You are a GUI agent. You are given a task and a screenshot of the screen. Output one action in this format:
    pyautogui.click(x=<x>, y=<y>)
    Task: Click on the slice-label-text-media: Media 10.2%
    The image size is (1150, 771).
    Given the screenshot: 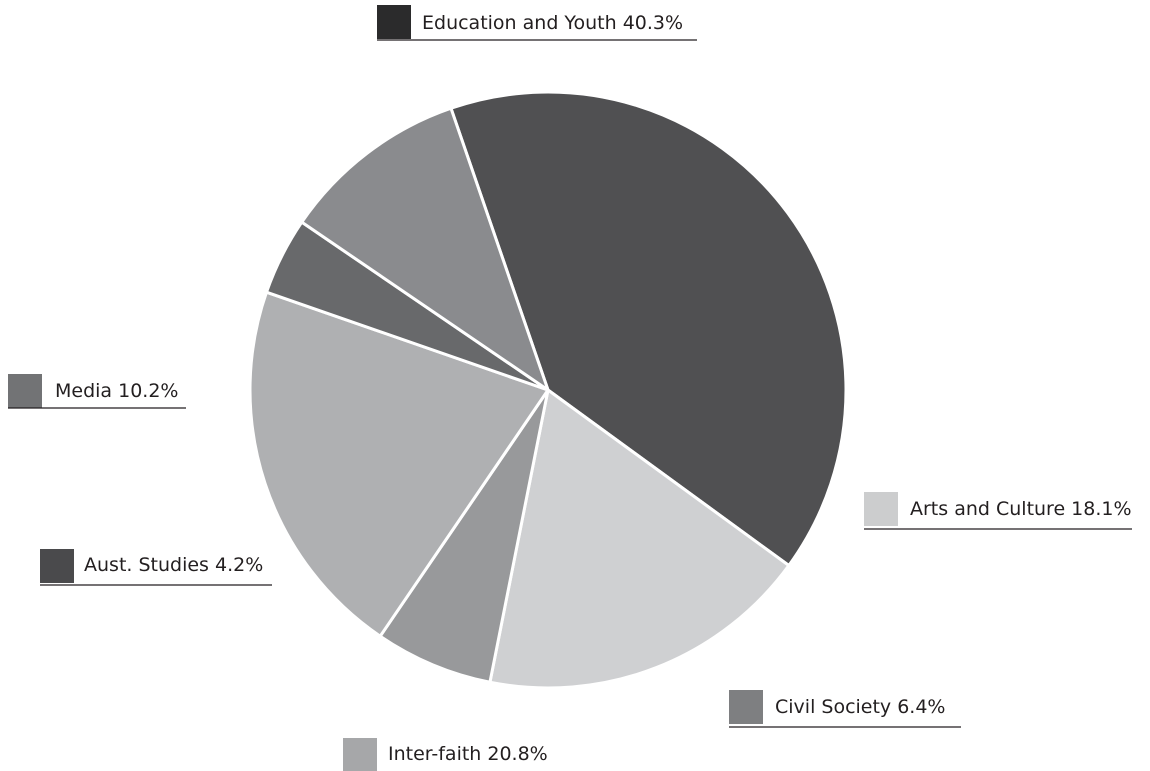 What is the action you would take?
    pyautogui.click(x=116, y=391)
    